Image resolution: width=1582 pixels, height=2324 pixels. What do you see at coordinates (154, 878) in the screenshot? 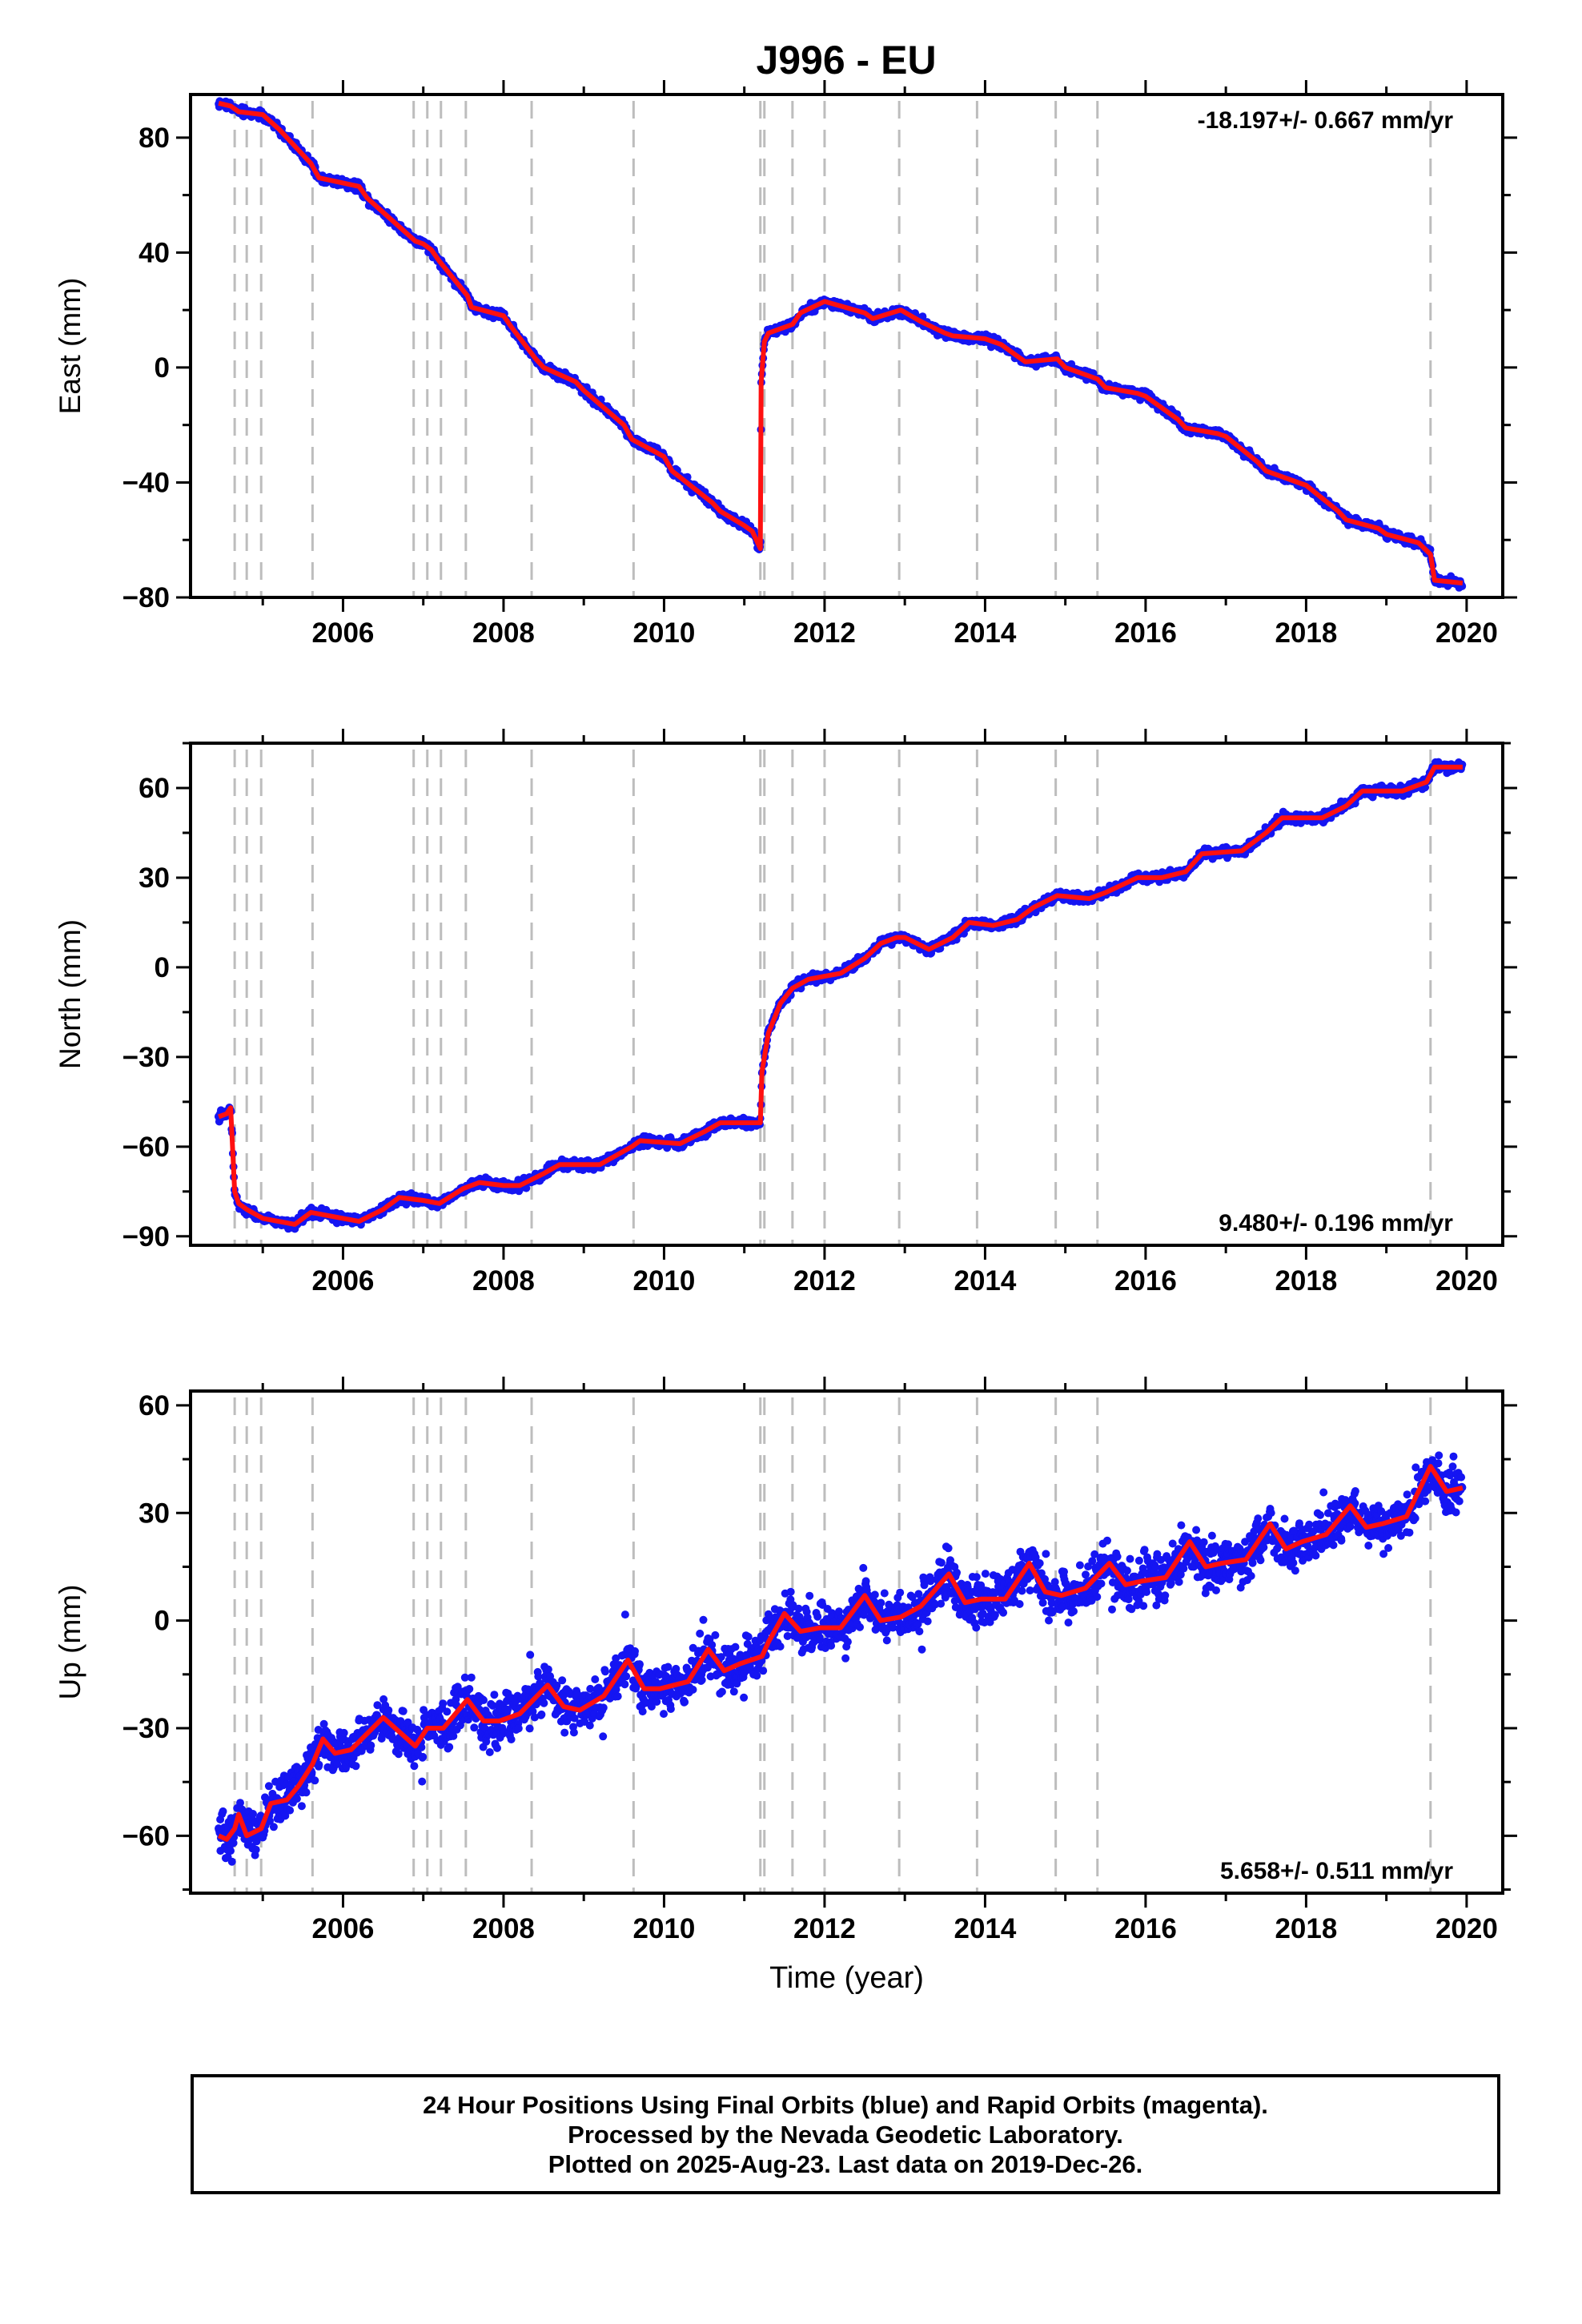
I see `y-tick-label: 30` at bounding box center [154, 878].